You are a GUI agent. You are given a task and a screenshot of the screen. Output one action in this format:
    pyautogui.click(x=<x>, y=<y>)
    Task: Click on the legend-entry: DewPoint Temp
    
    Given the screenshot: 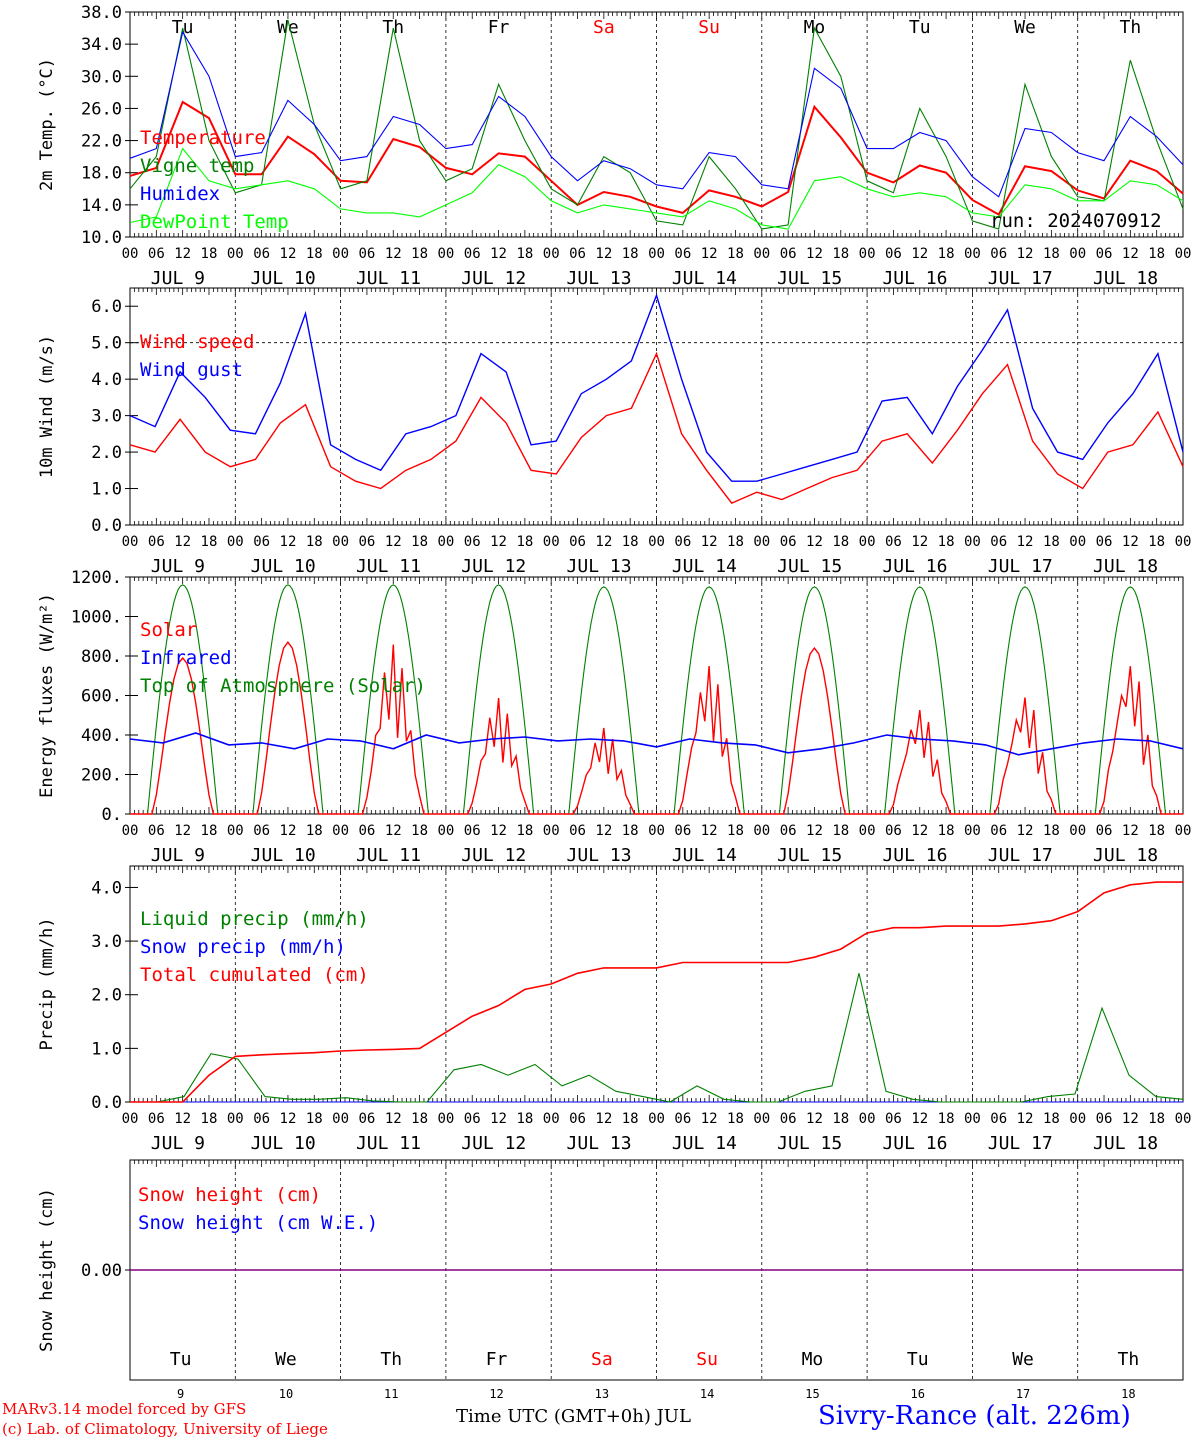 What is the action you would take?
    pyautogui.click(x=214, y=222)
    